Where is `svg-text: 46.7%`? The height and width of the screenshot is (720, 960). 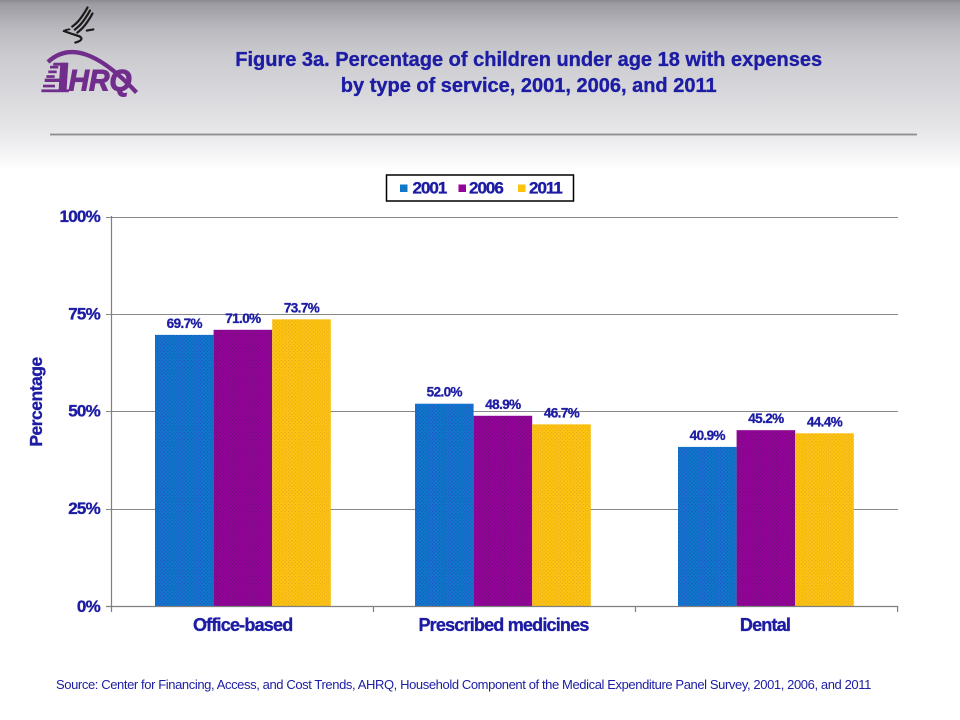 svg-text: 46.7% is located at coordinates (562, 412).